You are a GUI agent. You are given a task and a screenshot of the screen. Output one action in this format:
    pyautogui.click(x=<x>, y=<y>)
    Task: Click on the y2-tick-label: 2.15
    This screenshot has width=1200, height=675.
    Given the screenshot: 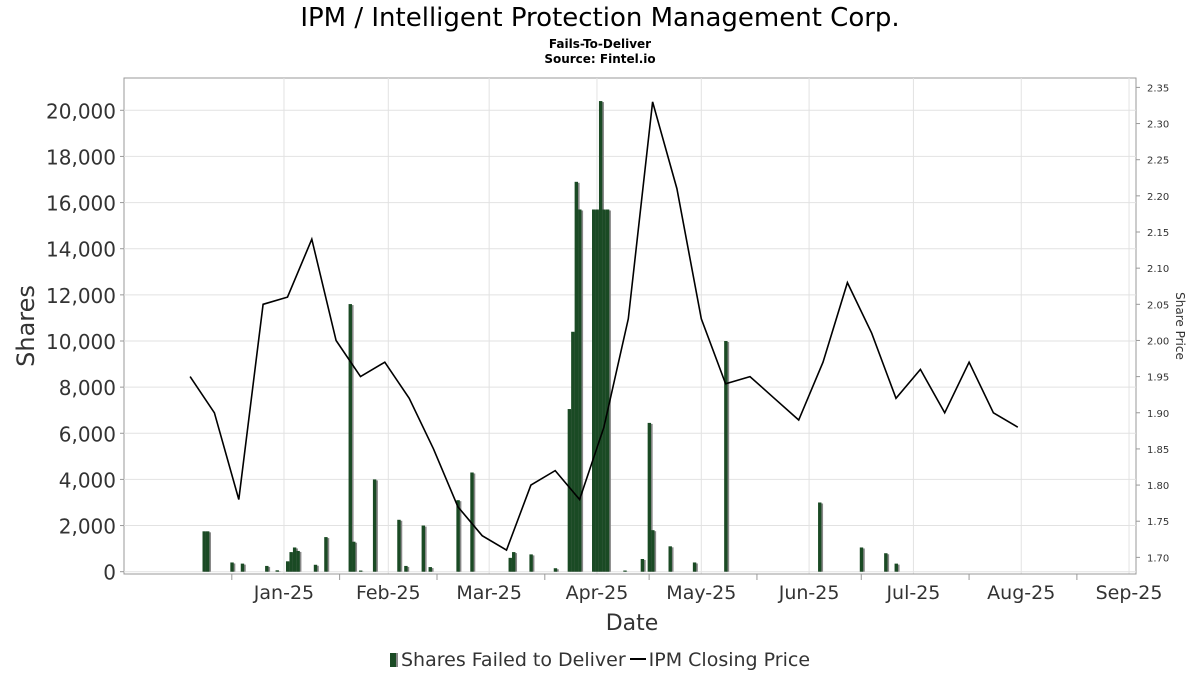 What is the action you would take?
    pyautogui.click(x=1158, y=233)
    